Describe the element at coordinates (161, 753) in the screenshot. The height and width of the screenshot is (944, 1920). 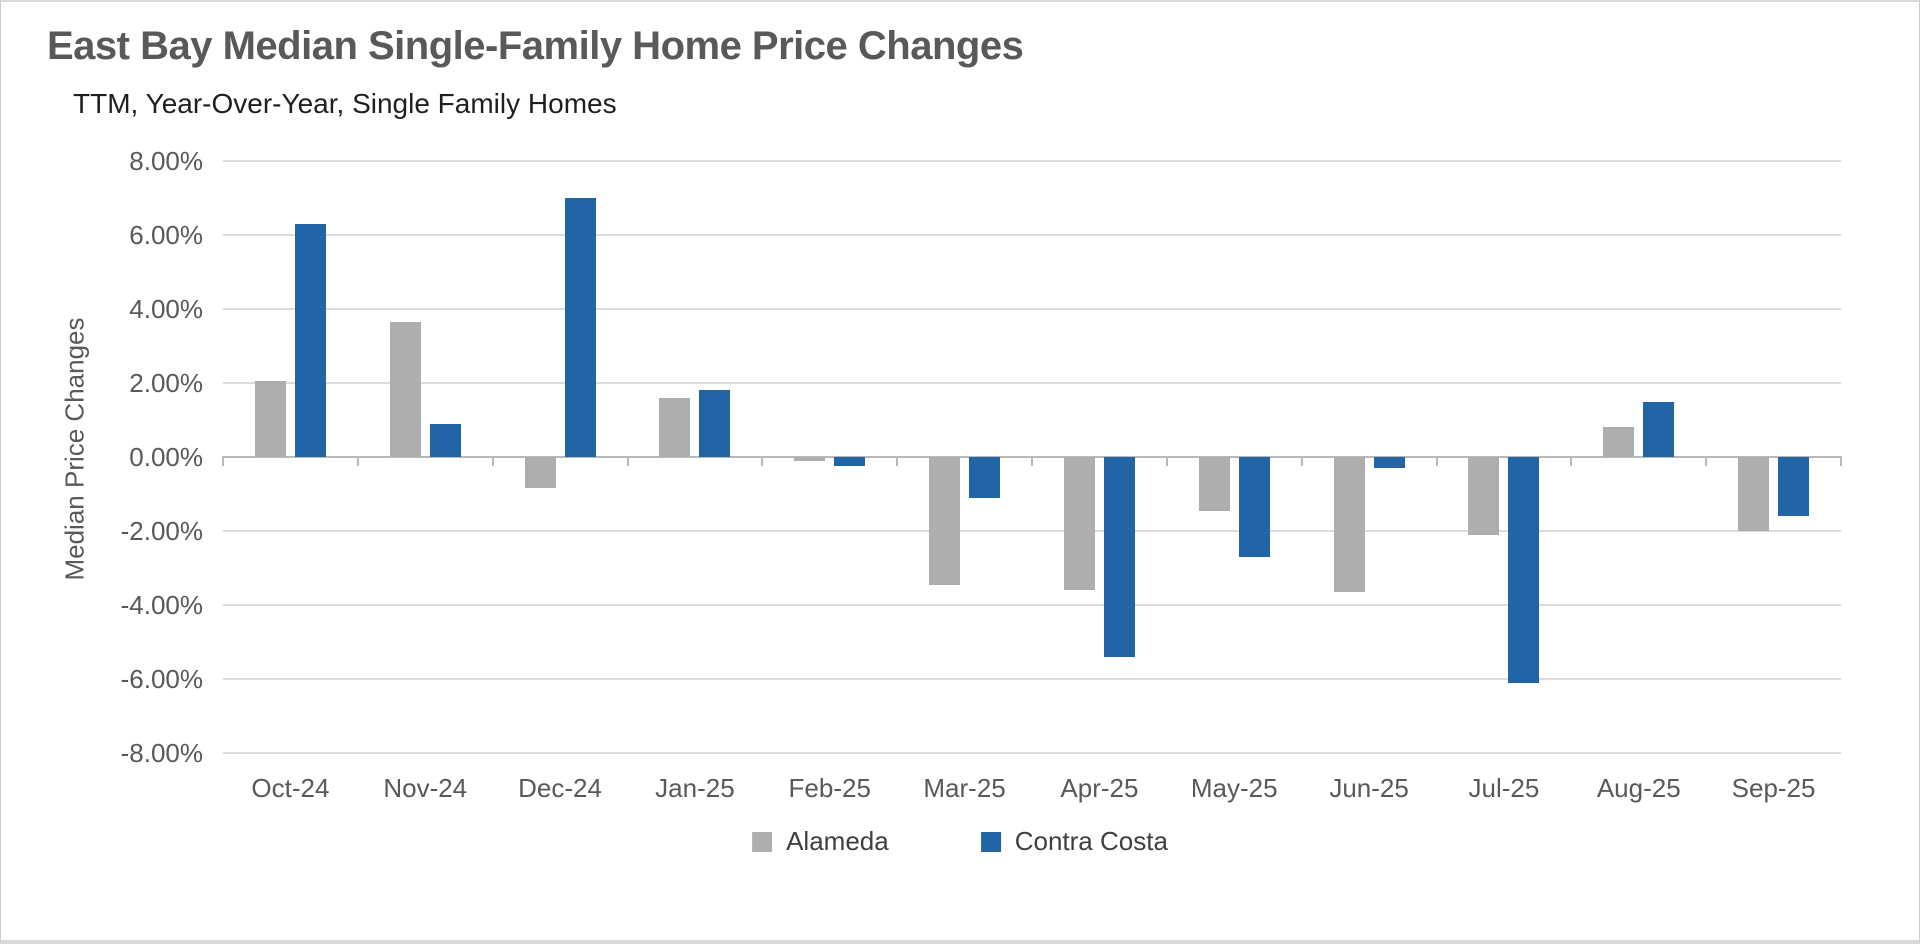
I see `y-tick-label: -8.00%` at that location.